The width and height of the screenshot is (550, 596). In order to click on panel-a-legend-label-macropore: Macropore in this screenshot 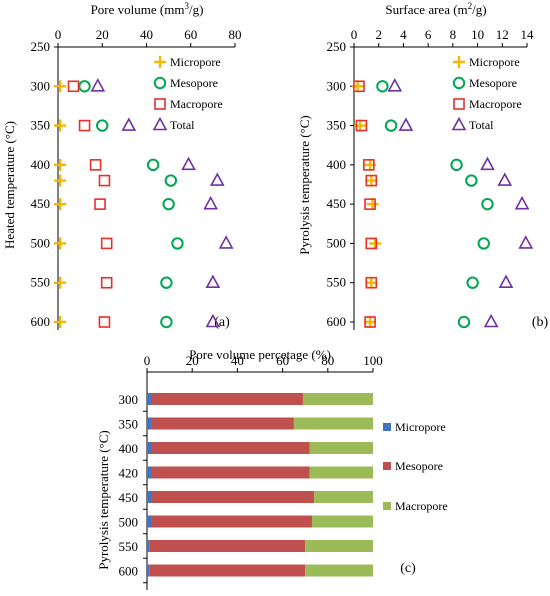, I will do `click(196, 104)`.